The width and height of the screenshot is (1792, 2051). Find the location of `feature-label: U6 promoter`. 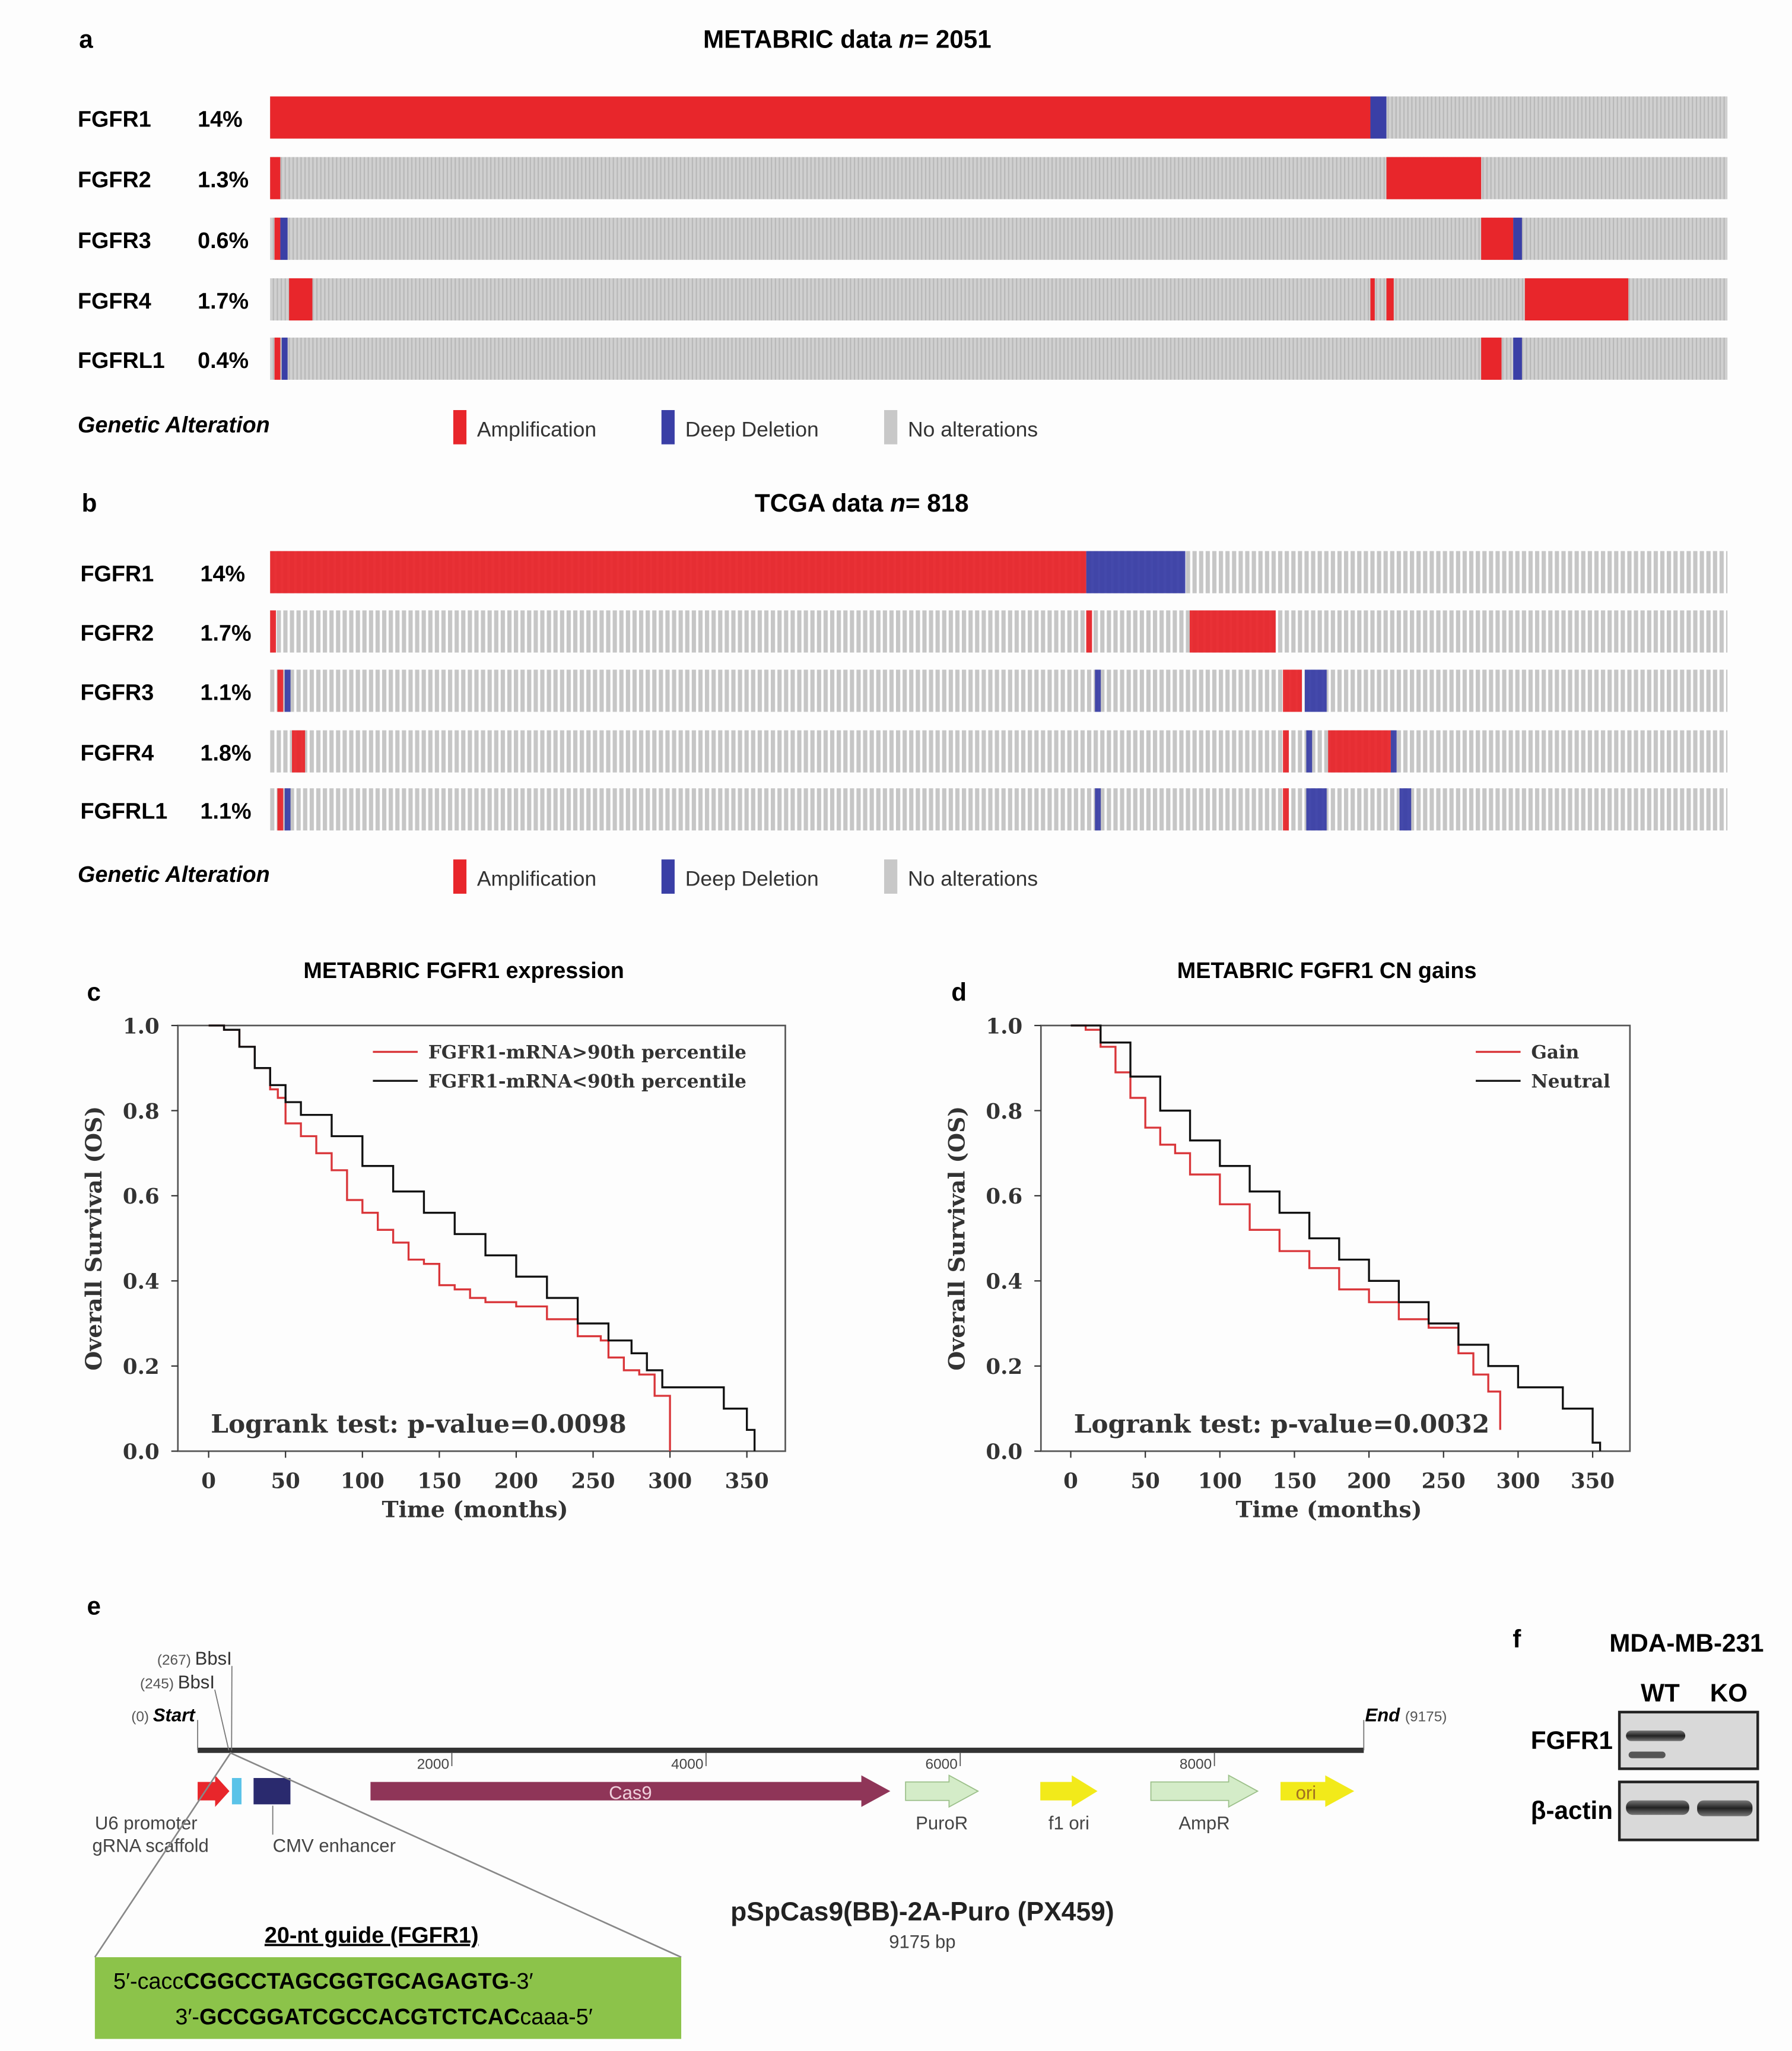

feature-label: U6 promoter is located at coordinates (147, 1823).